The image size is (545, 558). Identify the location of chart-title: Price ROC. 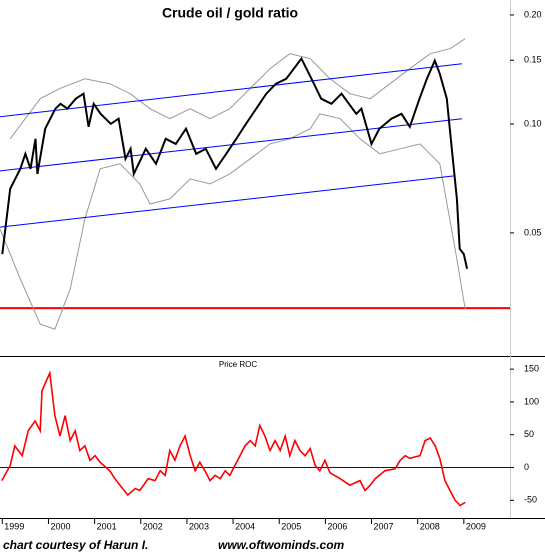
(238, 364).